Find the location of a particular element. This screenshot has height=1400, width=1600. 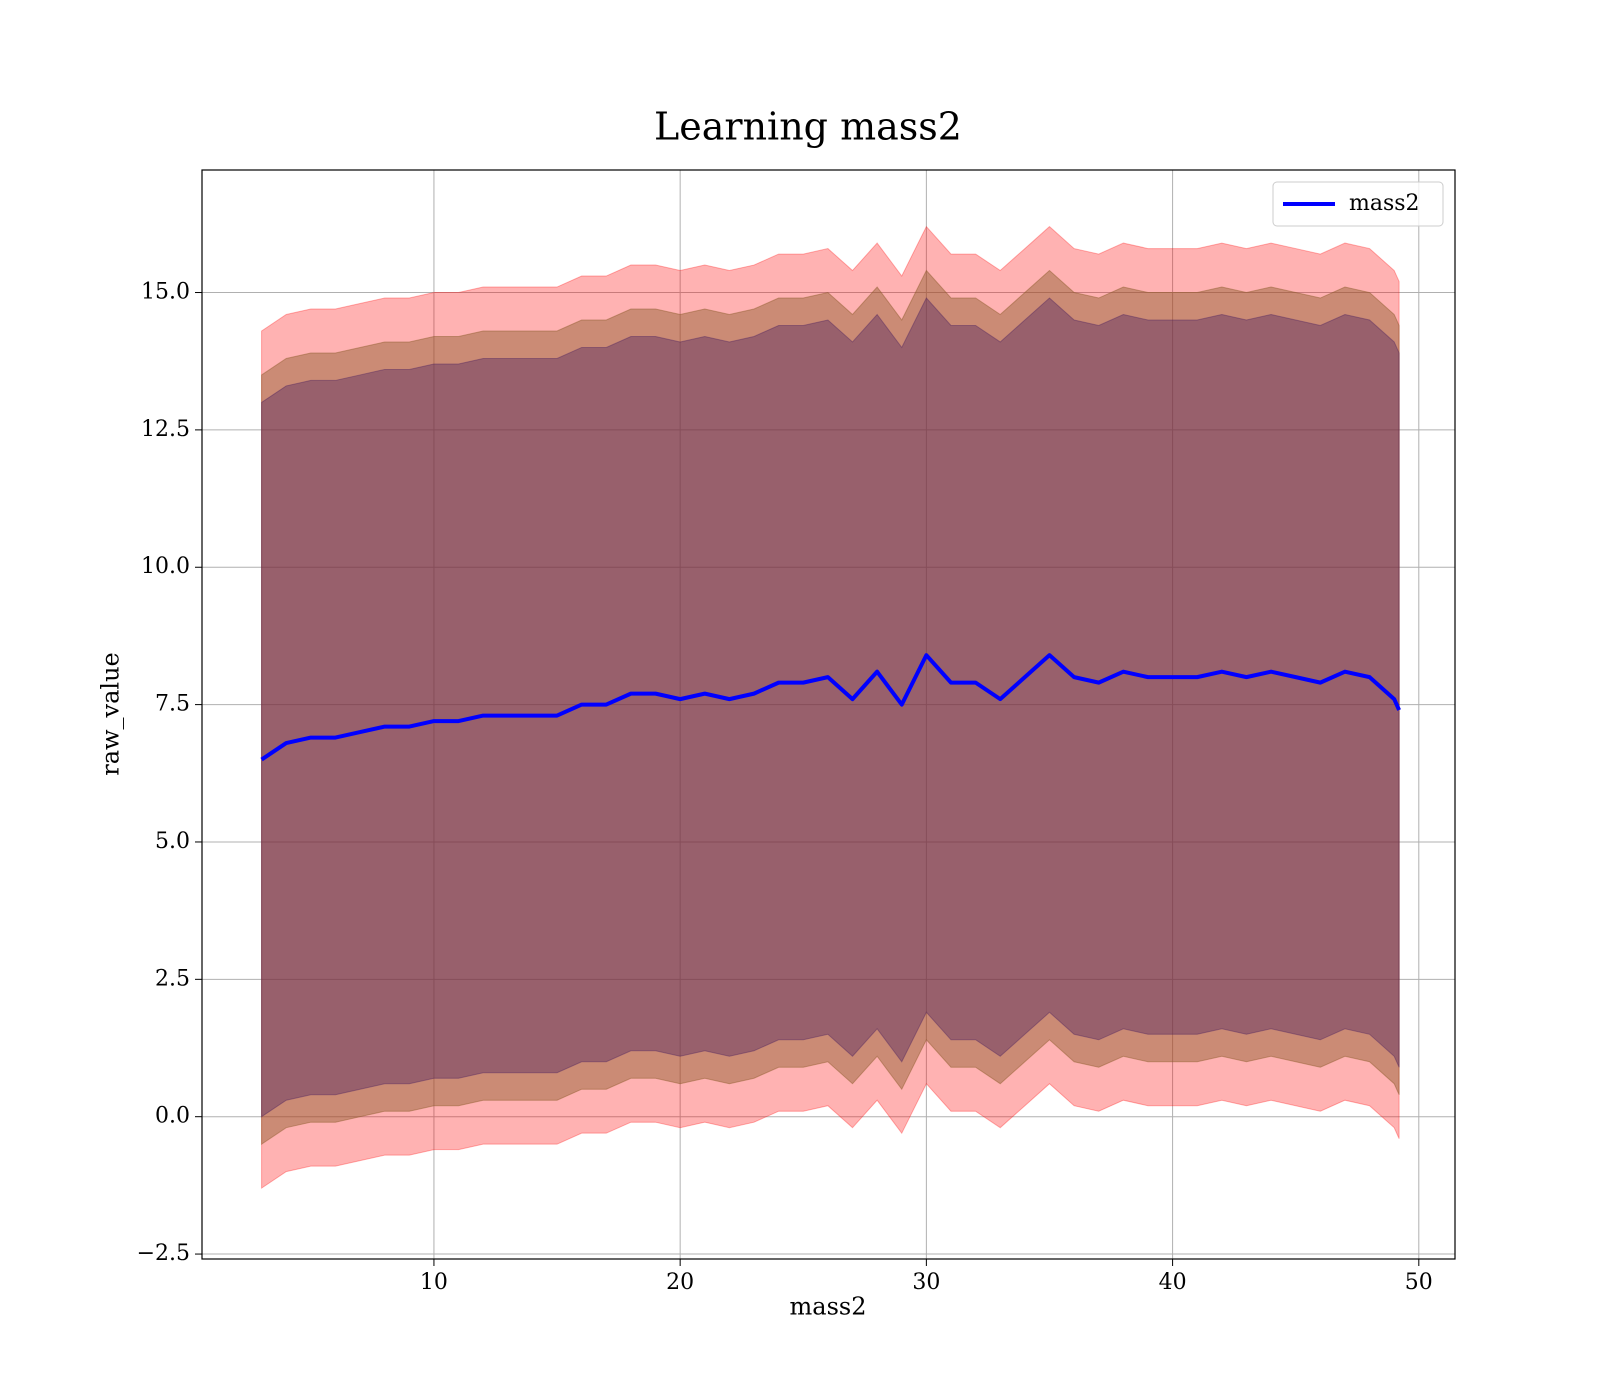

y-tick-label: 0.0 is located at coordinates (172, 1116).